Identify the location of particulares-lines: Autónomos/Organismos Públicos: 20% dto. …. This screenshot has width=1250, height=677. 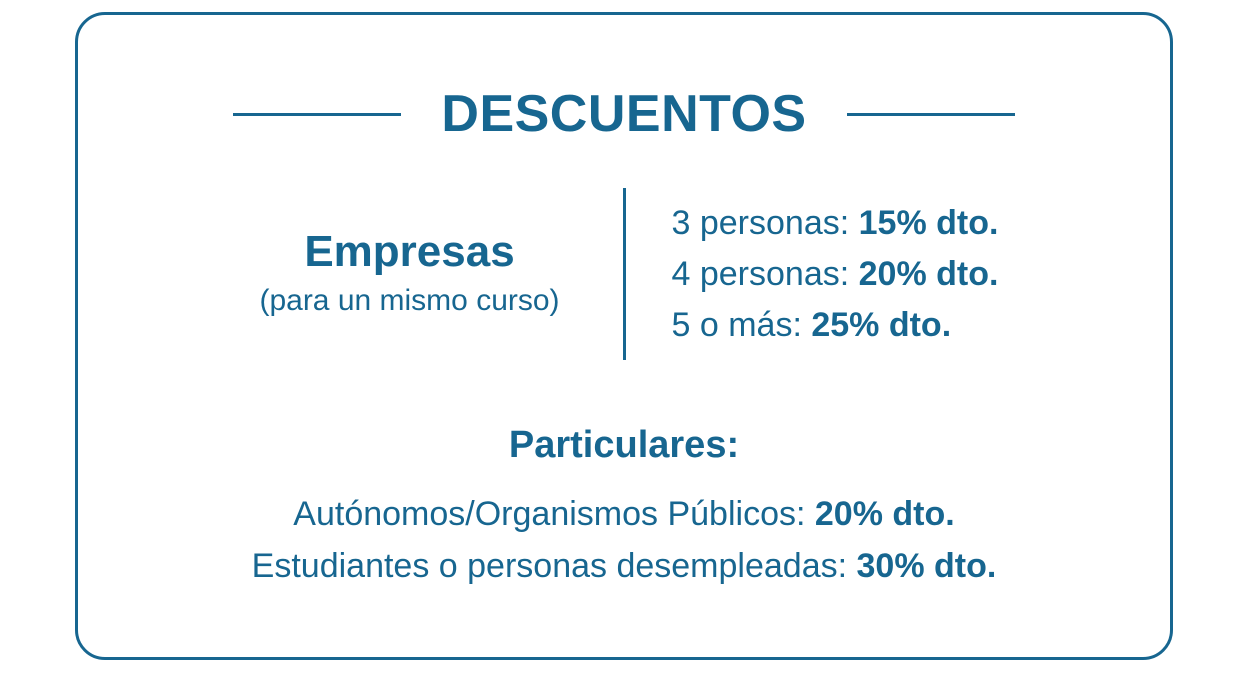
(624, 540).